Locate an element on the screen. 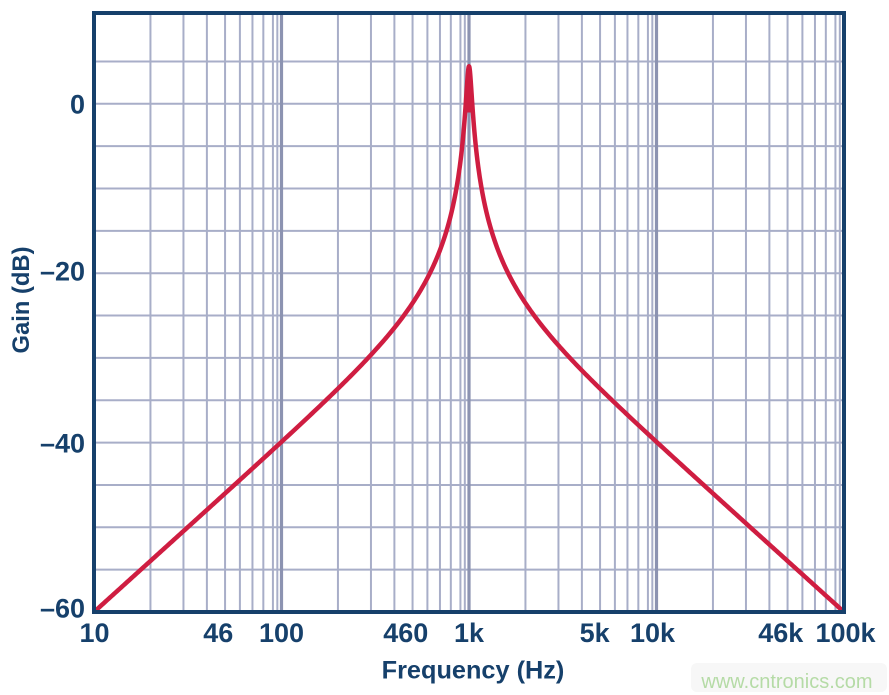 The image size is (889, 695). svg-text: 10 is located at coordinates (94, 633).